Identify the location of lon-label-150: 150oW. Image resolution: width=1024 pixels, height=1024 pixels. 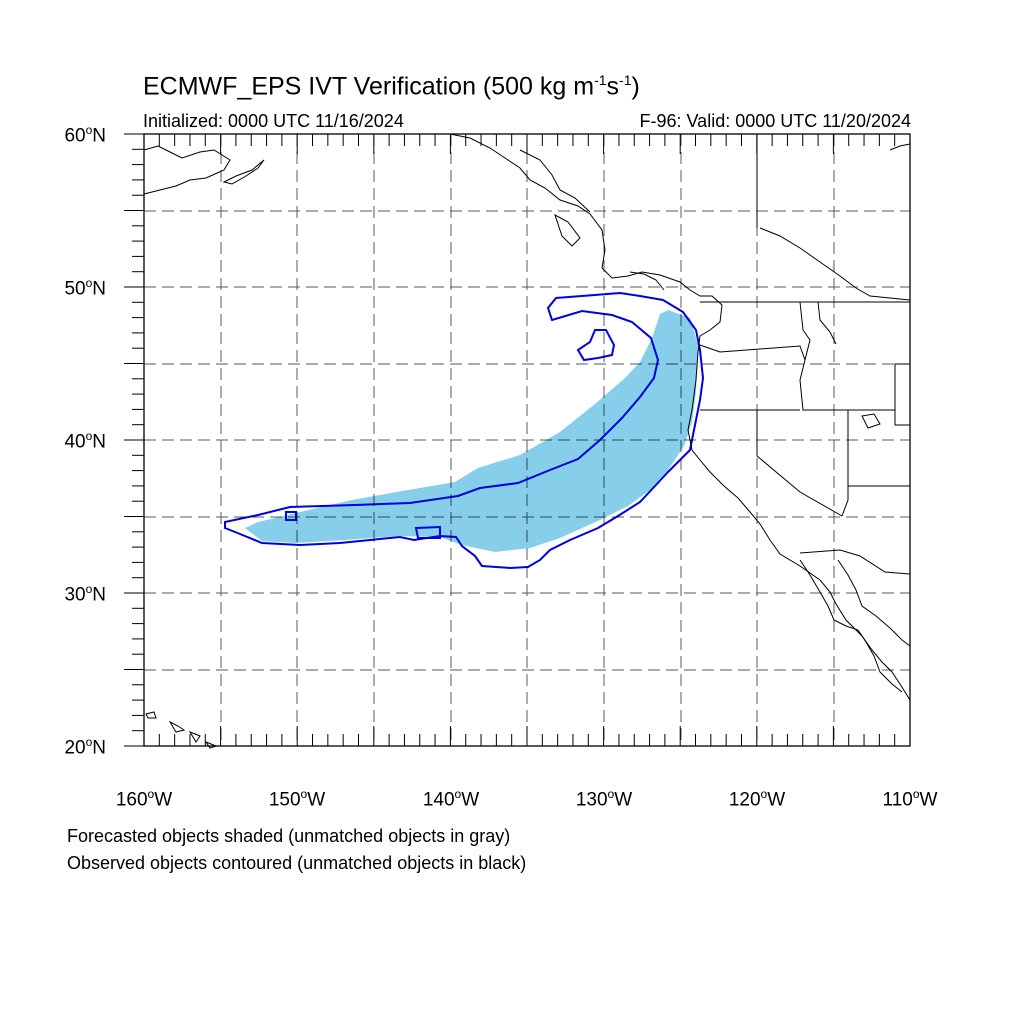
(297, 799).